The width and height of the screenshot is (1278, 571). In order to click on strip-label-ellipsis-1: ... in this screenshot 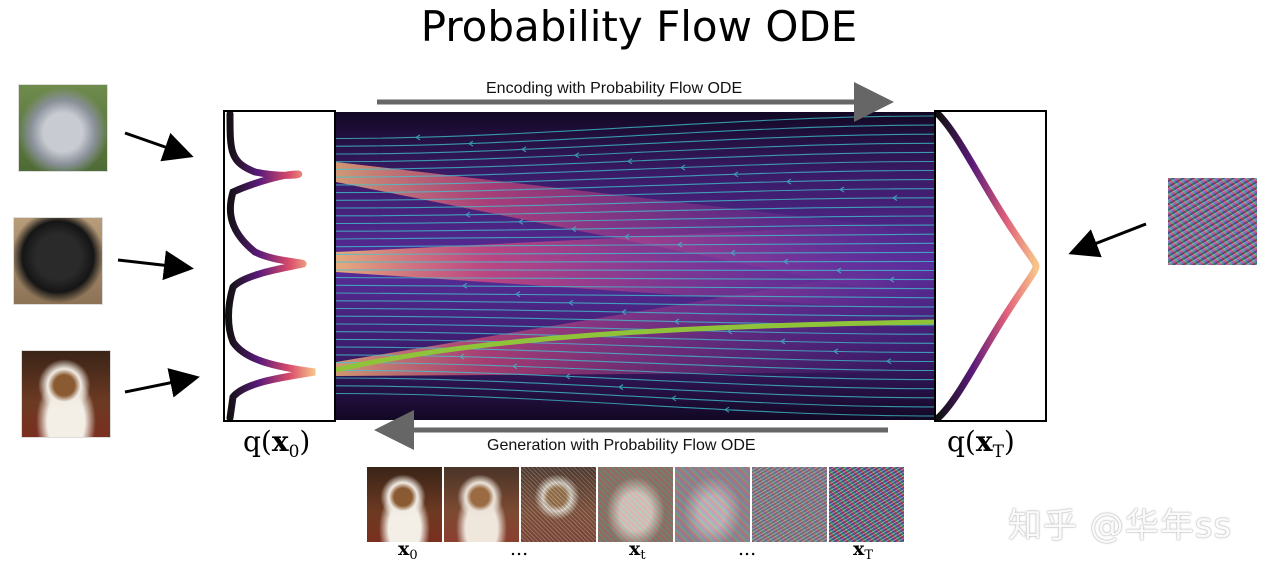, I will do `click(519, 549)`.